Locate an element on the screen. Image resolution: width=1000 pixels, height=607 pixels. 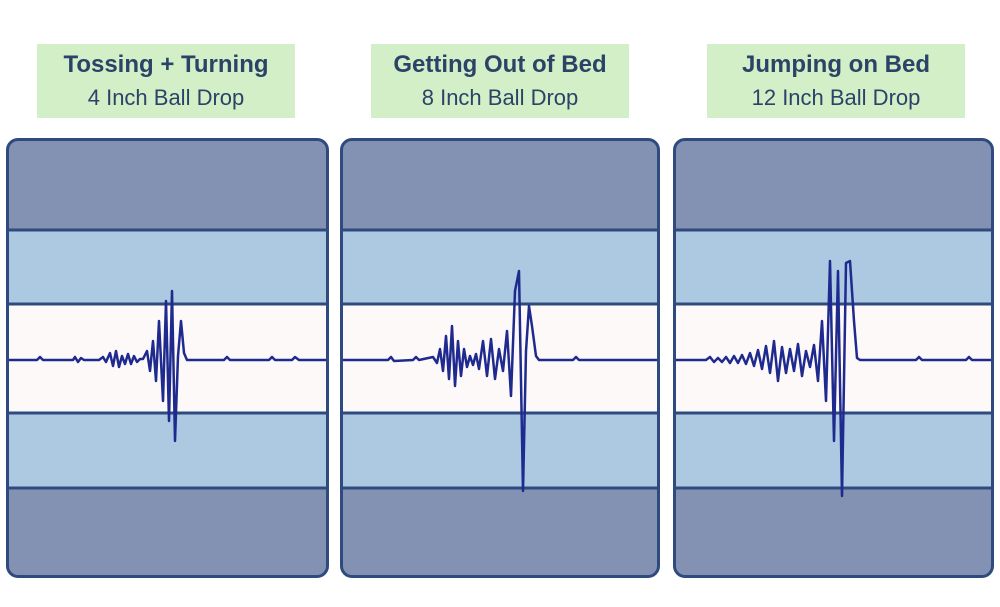
panel-subtitle: 4 Inch Ball Drop is located at coordinates (166, 97).